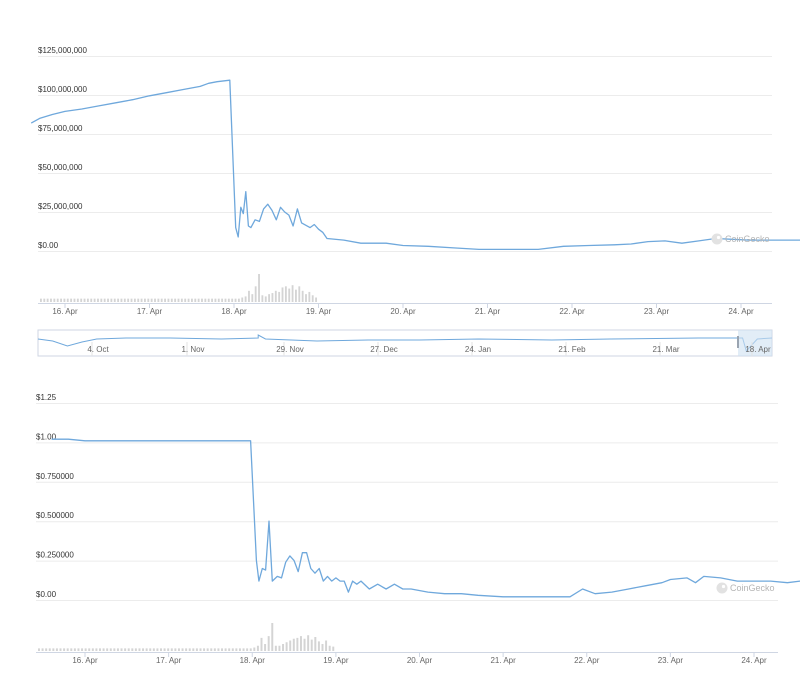 The image size is (800, 692). Describe the element at coordinates (62, 89) in the screenshot. I see `y-tick-label: $100,000,000` at that location.